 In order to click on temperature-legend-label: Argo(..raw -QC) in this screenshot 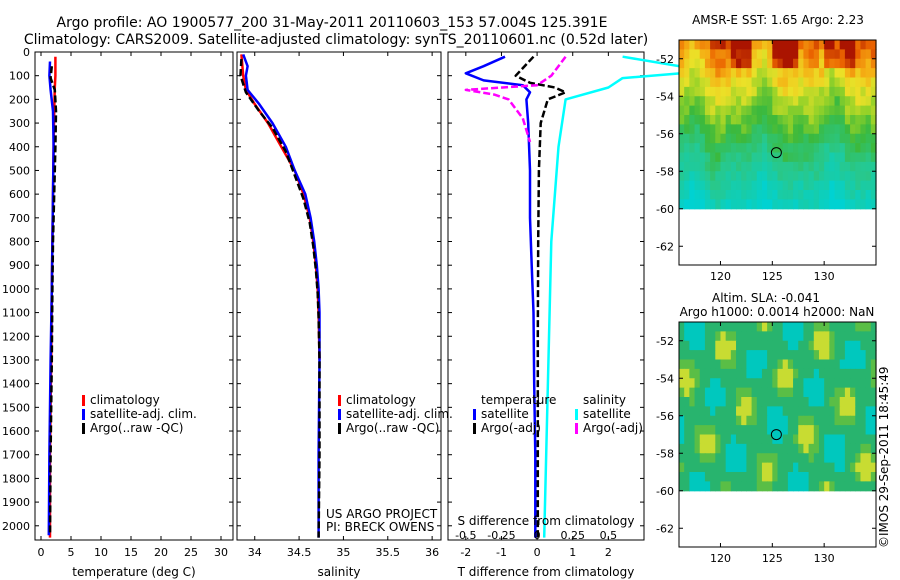, I will do `click(136, 428)`.